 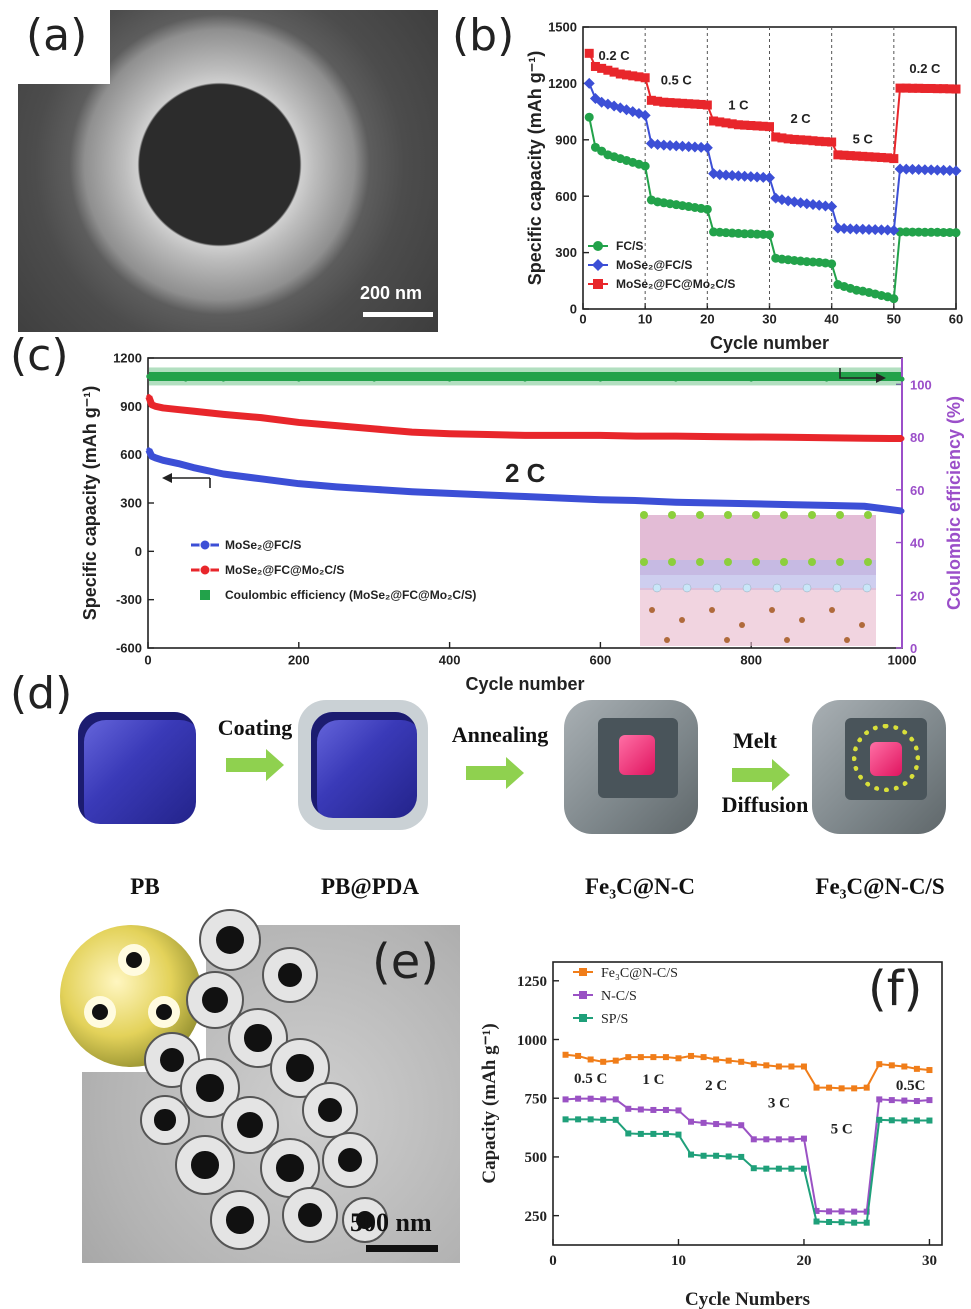 I want to click on scale-label-a: 200 nm, so click(x=391, y=293).